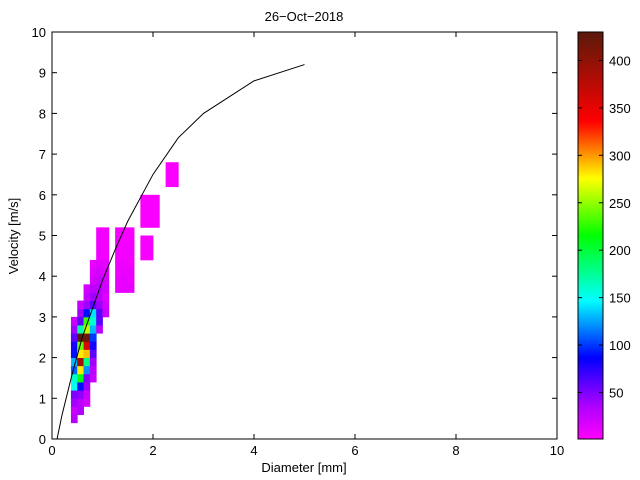  What do you see at coordinates (42, 113) in the screenshot?
I see `y-tick-label: 8` at bounding box center [42, 113].